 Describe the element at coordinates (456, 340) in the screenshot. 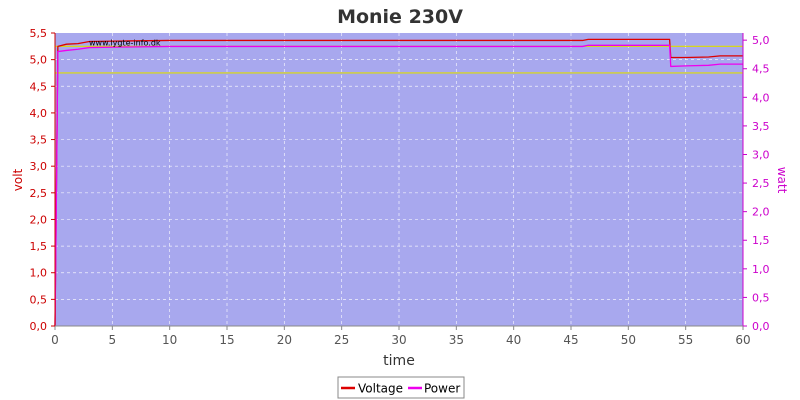

I see `x-tick-label: 35` at that location.